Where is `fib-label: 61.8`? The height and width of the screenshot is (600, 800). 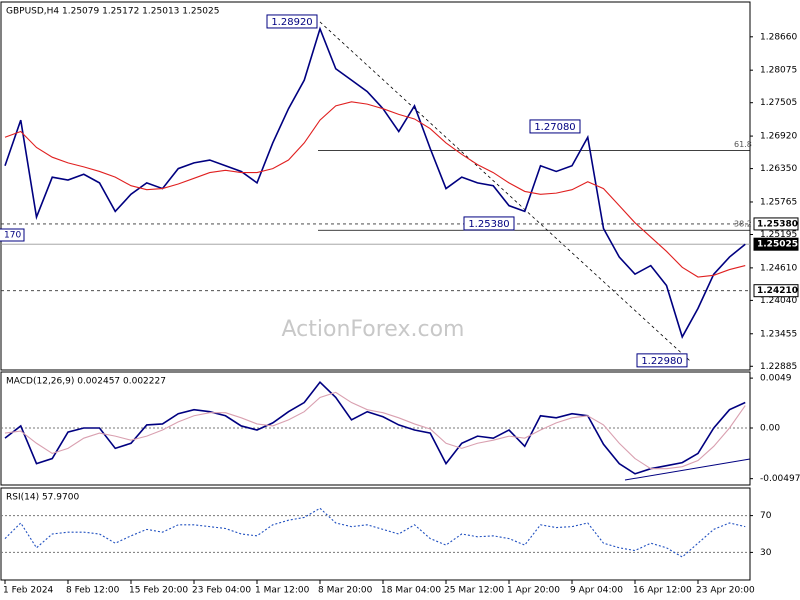 fib-label: 61.8 is located at coordinates (743, 144).